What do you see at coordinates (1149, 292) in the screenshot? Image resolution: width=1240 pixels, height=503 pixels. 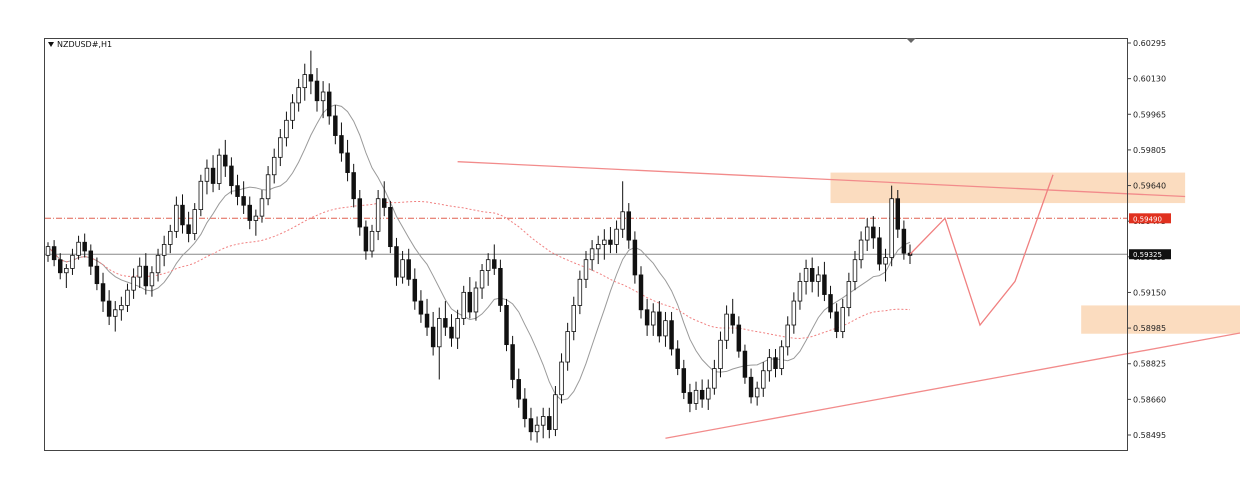 I see `y-tick-label: 0.59150` at bounding box center [1149, 292].